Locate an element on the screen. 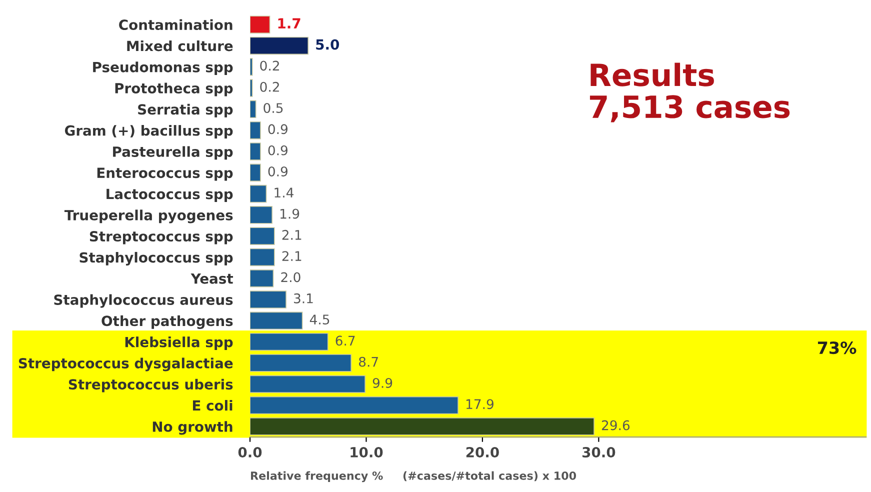  x-axis-title: Relative frequency % (#cases/#total cases) x 100 is located at coordinates (413, 476).